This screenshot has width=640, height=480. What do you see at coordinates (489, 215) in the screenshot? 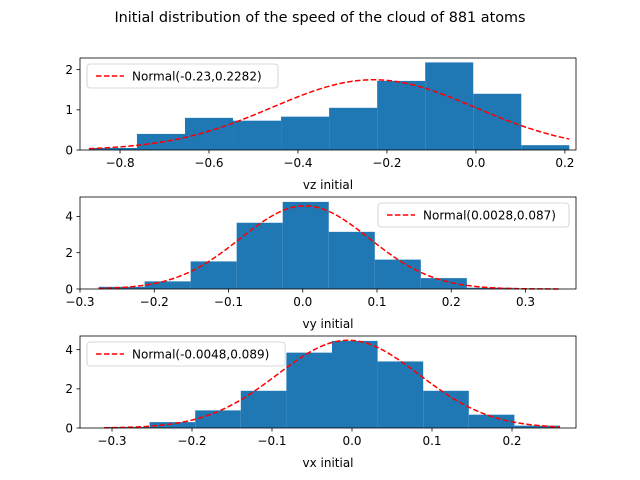
I see `legend-label: Normal(0.0028,0.087)` at bounding box center [489, 215].